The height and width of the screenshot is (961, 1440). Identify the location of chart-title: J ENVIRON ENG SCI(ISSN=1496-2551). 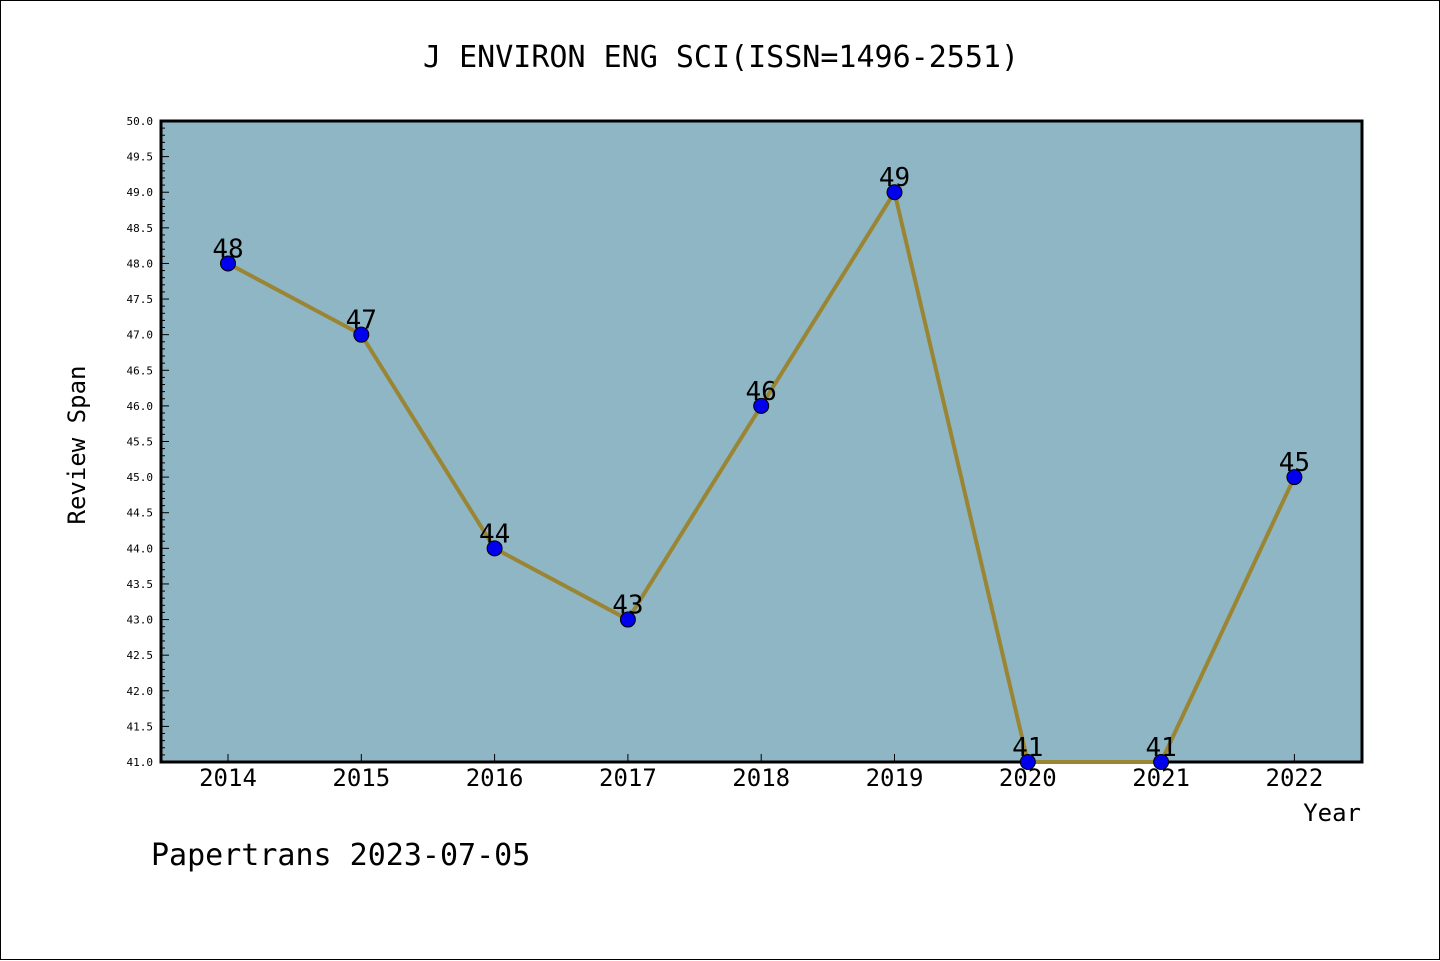
(721, 57).